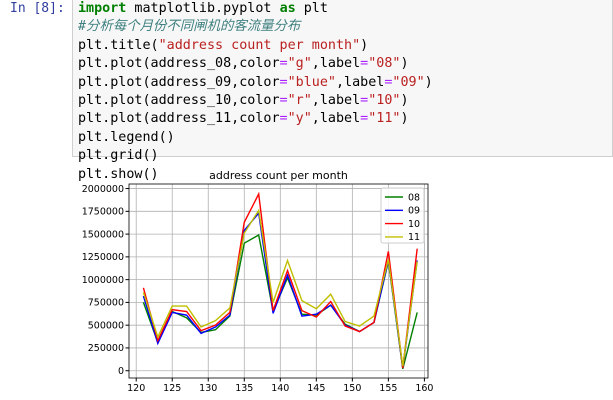 Image resolution: width=613 pixels, height=400 pixels. What do you see at coordinates (106, 348) in the screenshot?
I see `y-tick-label: 250000` at bounding box center [106, 348].